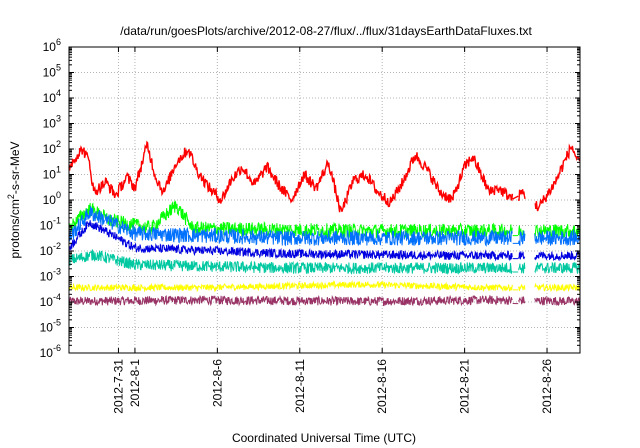  Describe the element at coordinates (15, 228) in the screenshot. I see `y-axis-label-base: protons/cm` at that location.